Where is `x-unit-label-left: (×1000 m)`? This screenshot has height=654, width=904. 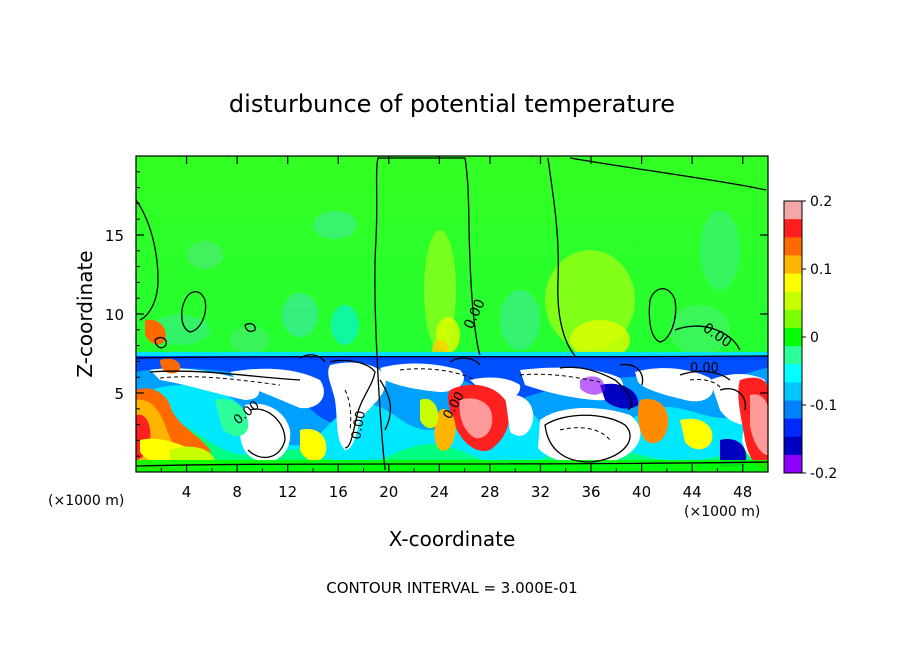
x-unit-label-left: (×1000 m) is located at coordinates (86, 501).